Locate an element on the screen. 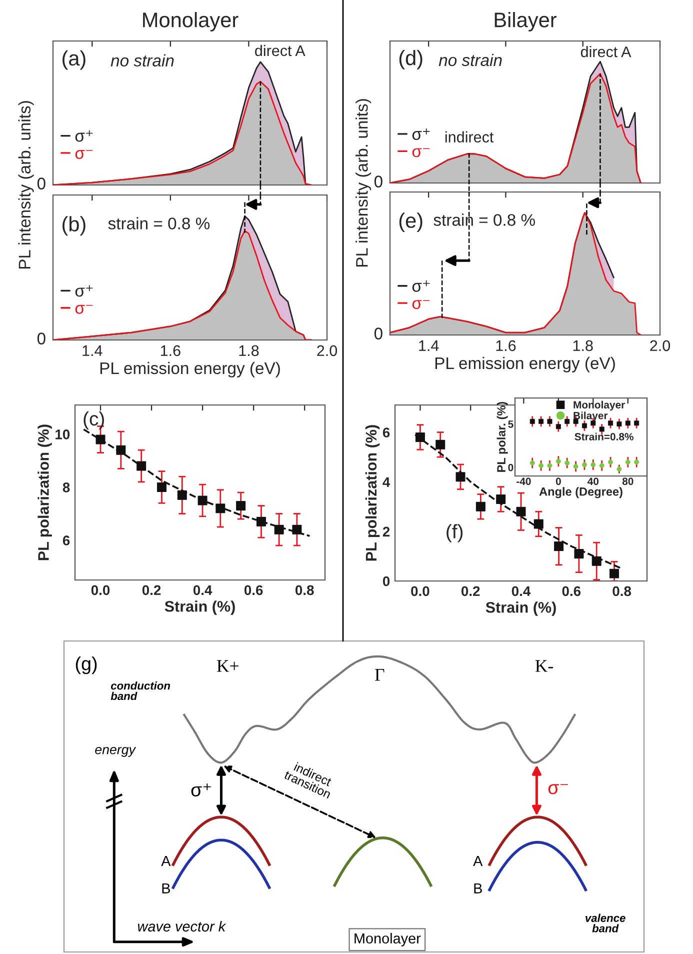  legend-label: Monolayer is located at coordinates (599, 405).